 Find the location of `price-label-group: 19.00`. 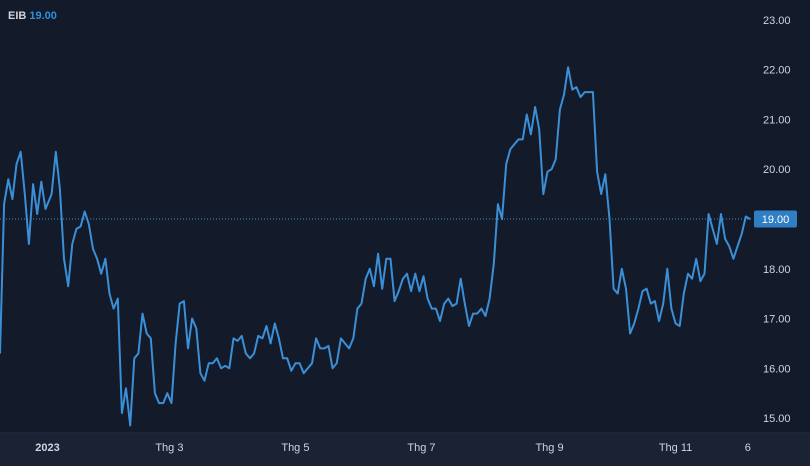

price-label-group: 19.00 is located at coordinates (775, 219).